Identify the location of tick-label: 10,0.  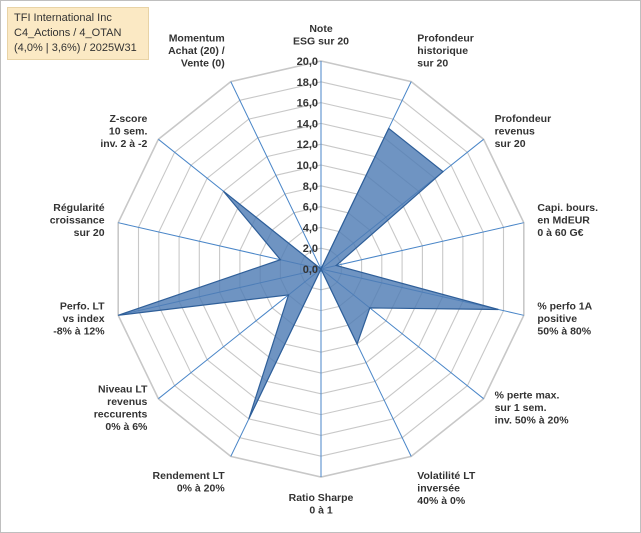
(307, 166).